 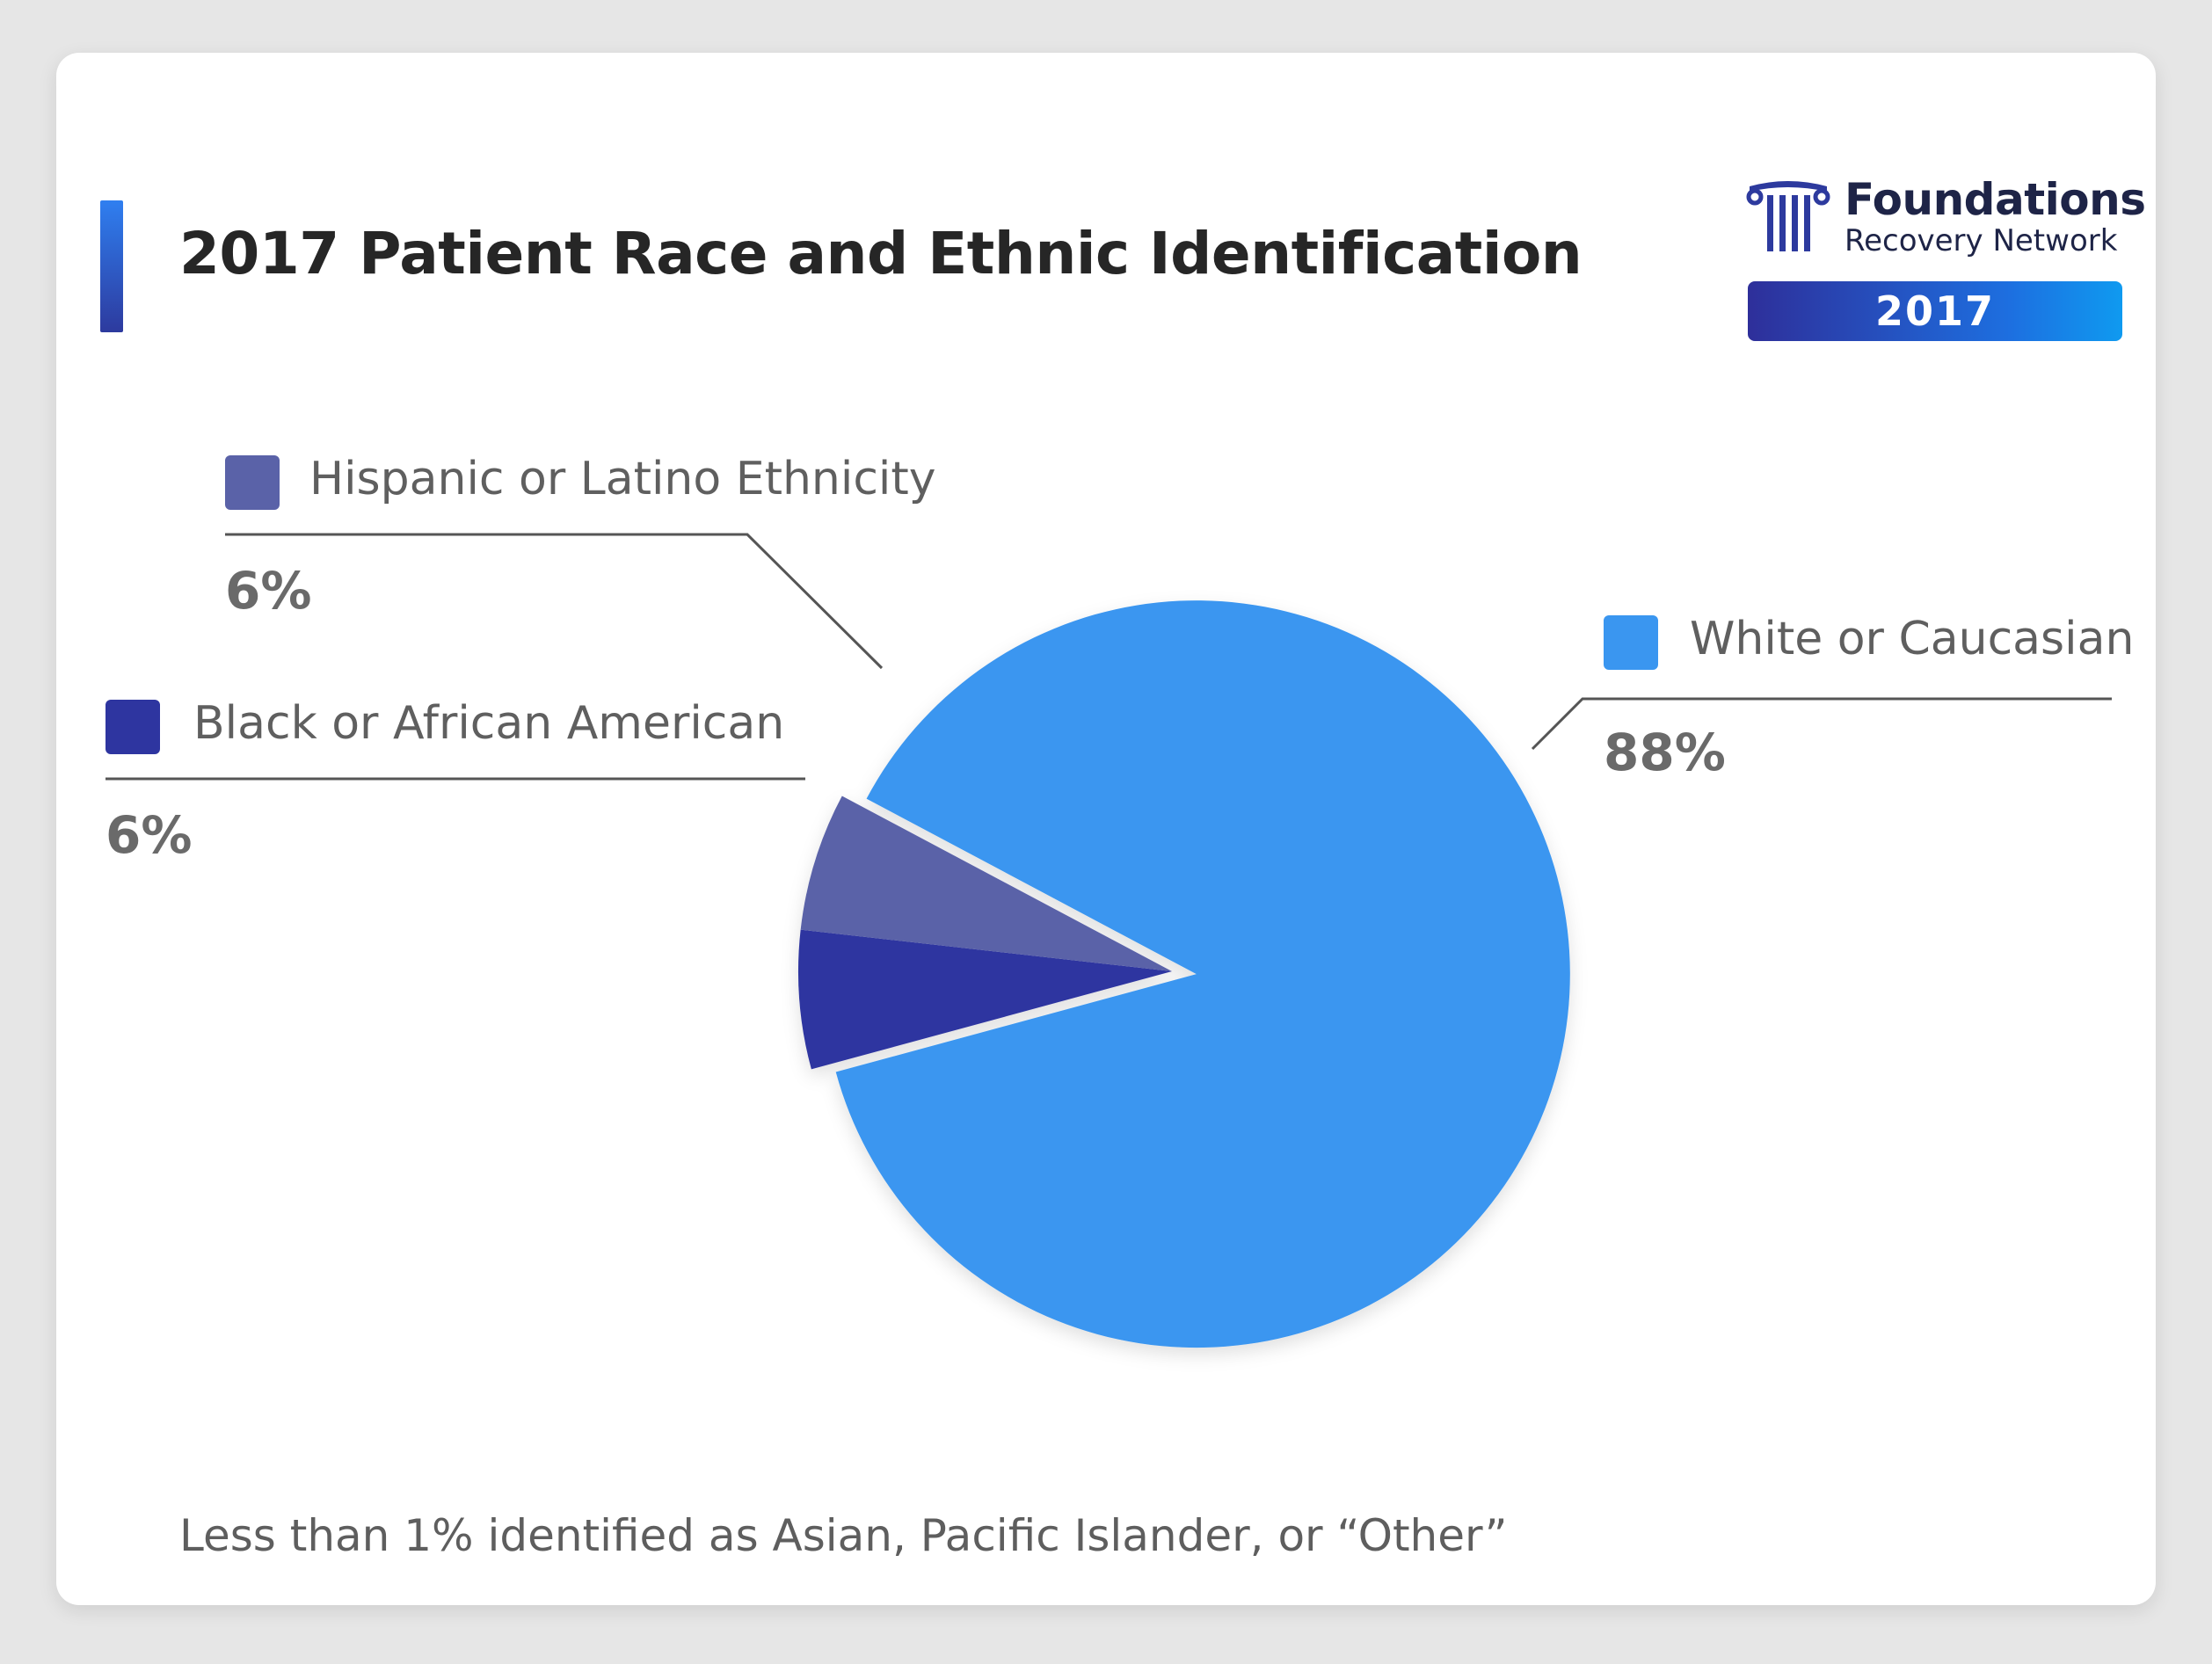 What do you see at coordinates (111, 266) in the screenshot?
I see `title-accent-bar` at bounding box center [111, 266].